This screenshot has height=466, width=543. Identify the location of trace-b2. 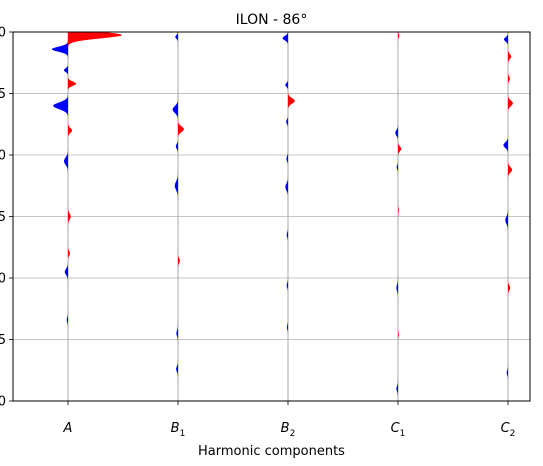
(288, 216).